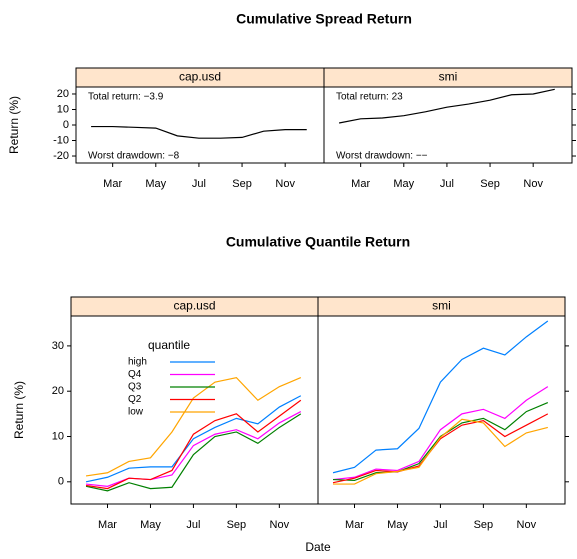  I want to click on annotation: Worst drawdown: −8, so click(134, 156).